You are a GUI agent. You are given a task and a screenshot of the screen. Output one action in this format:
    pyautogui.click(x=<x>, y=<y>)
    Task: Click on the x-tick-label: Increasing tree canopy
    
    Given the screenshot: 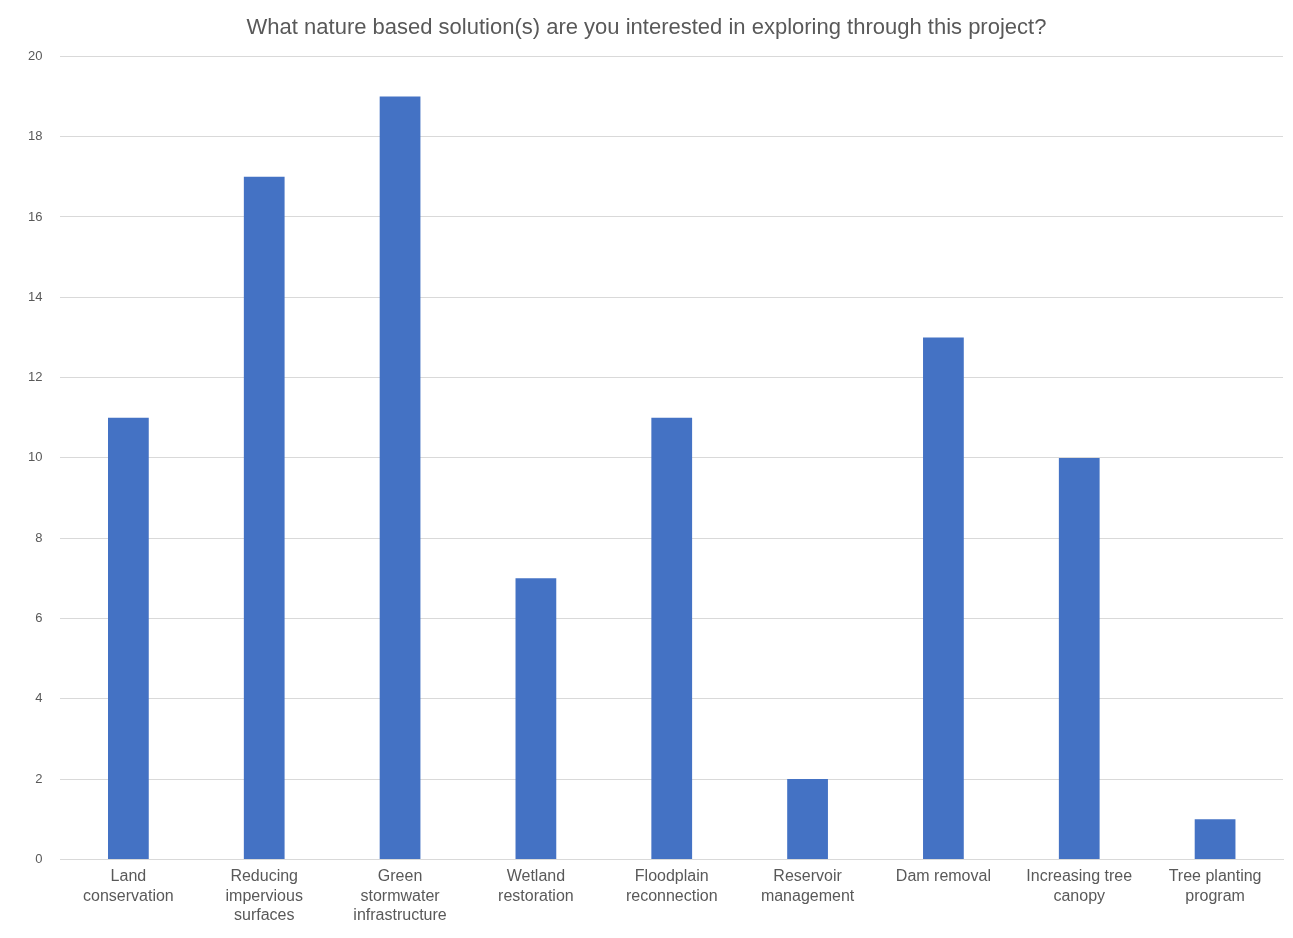 What is the action you would take?
    pyautogui.click(x=1079, y=885)
    